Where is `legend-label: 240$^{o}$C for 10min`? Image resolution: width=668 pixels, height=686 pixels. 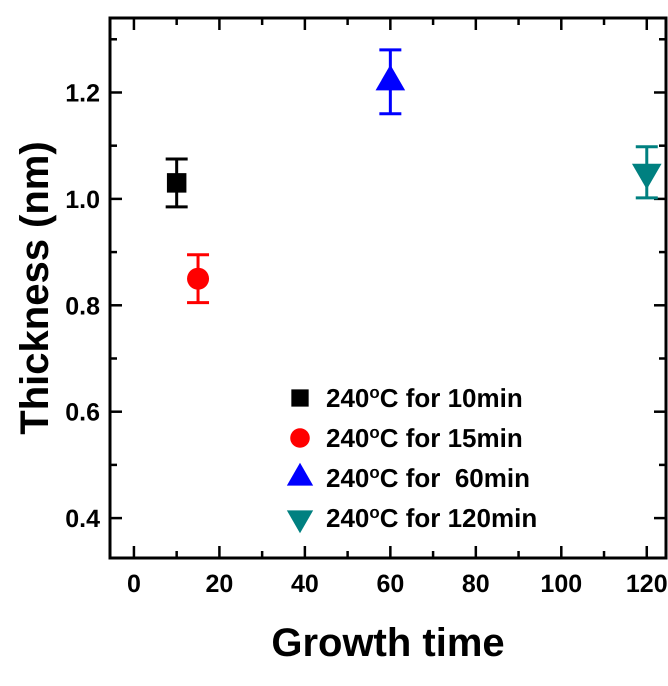 legend-label: 240$^{o}$C for 10min is located at coordinates (424, 397).